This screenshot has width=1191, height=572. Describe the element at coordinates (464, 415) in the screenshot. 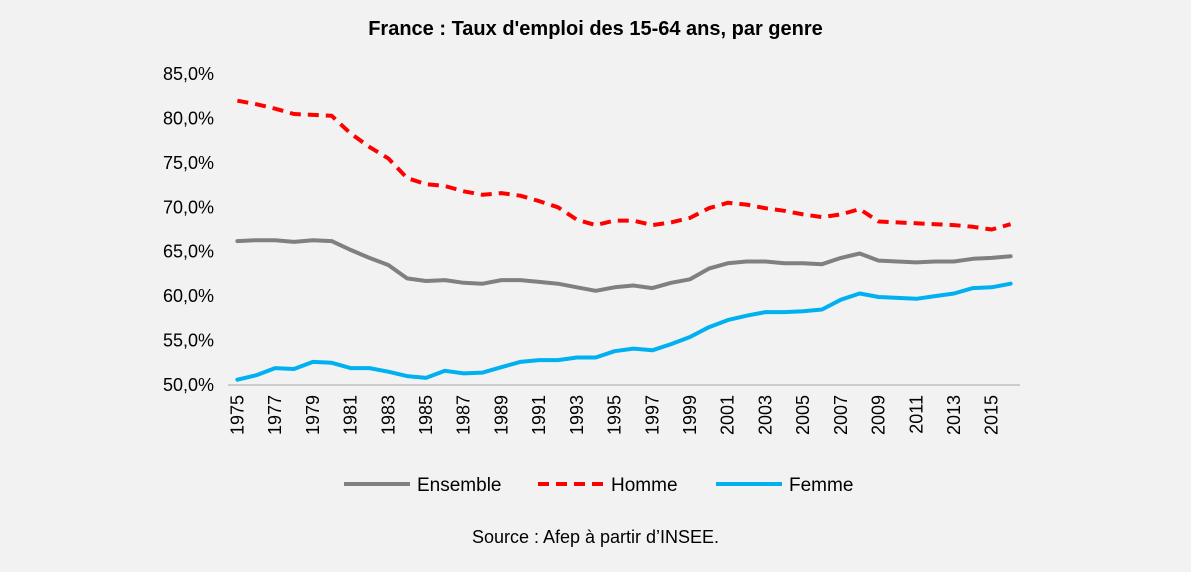

I see `x-tick-label: 1987` at that location.